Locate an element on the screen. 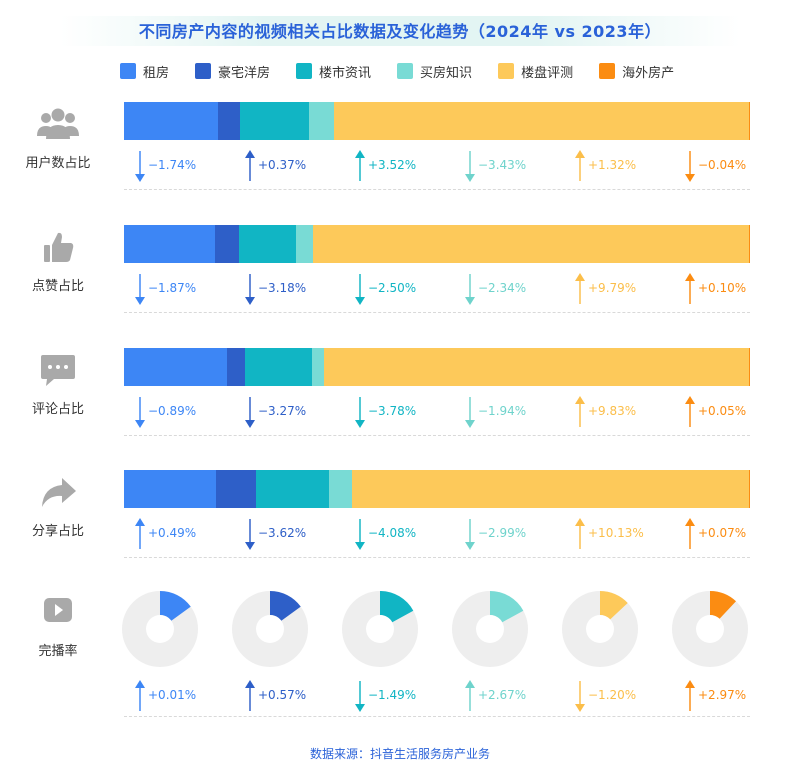 The width and height of the screenshot is (800, 774). change-value: −3.78% is located at coordinates (392, 411).